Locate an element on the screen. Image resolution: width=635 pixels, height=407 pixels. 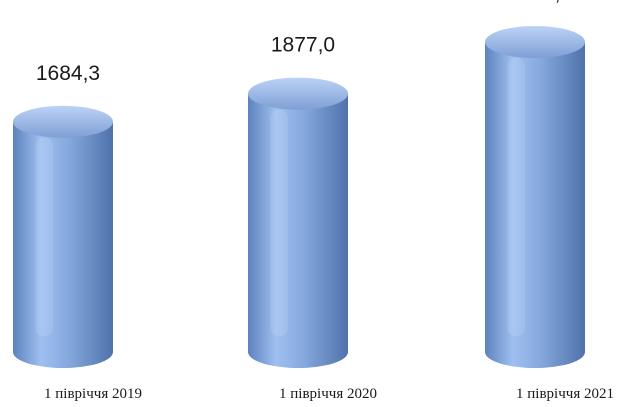
data-label-1: 1684,3 is located at coordinates (68, 73).